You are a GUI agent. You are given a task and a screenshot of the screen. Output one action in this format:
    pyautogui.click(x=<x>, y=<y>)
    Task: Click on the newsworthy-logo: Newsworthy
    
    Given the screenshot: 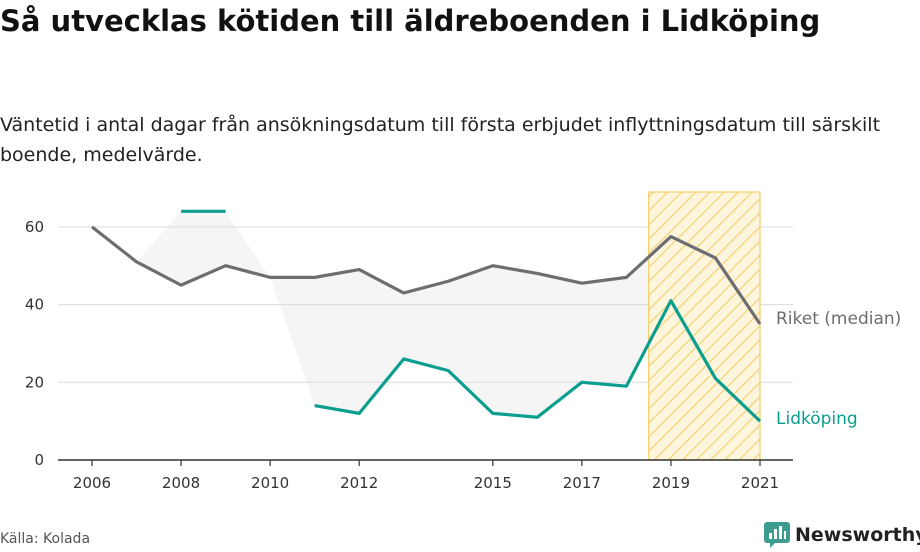 What is the action you would take?
    pyautogui.click(x=842, y=535)
    